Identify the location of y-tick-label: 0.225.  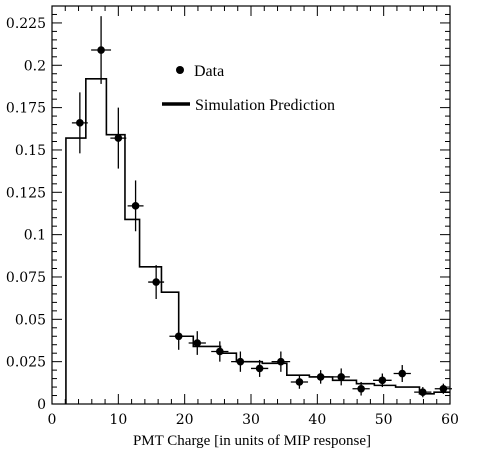
(26, 24).